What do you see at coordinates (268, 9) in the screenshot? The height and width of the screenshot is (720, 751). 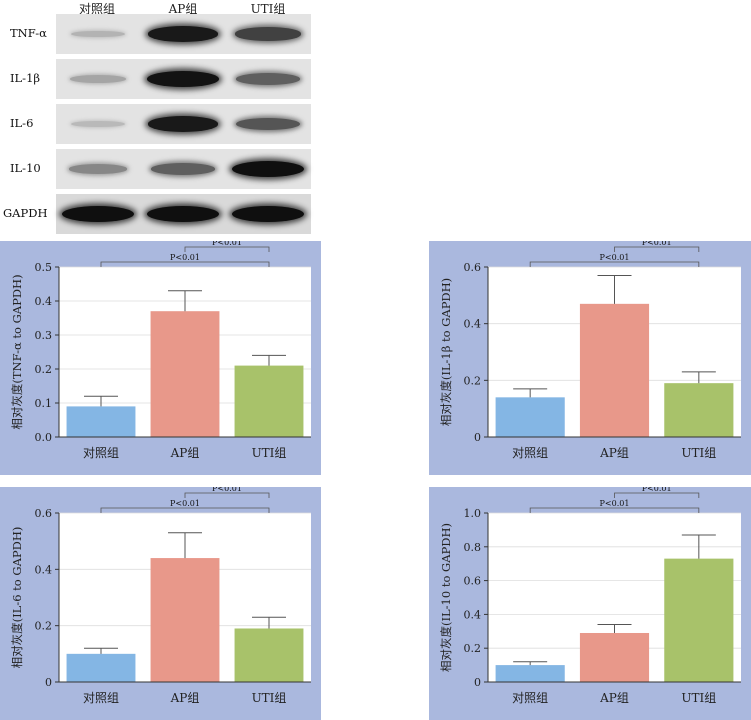 I see `lane-header-uti: UTI组` at bounding box center [268, 9].